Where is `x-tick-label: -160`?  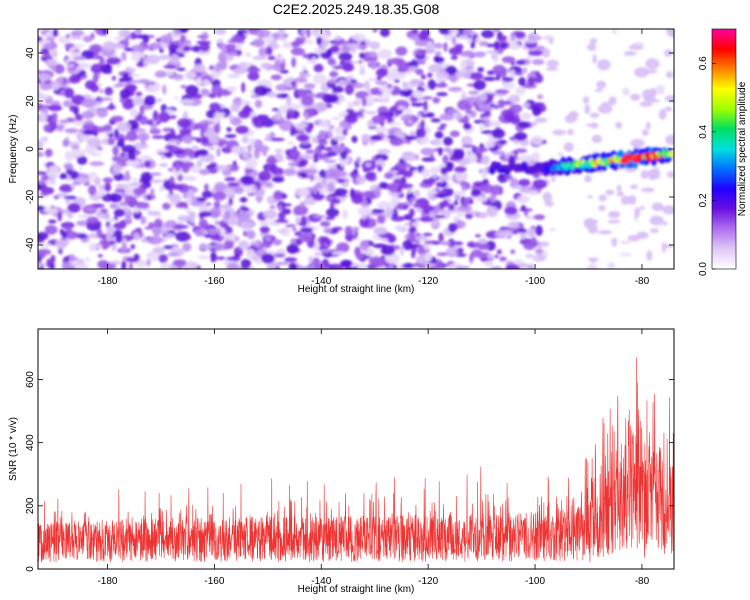 x-tick-label: -160 is located at coordinates (214, 581).